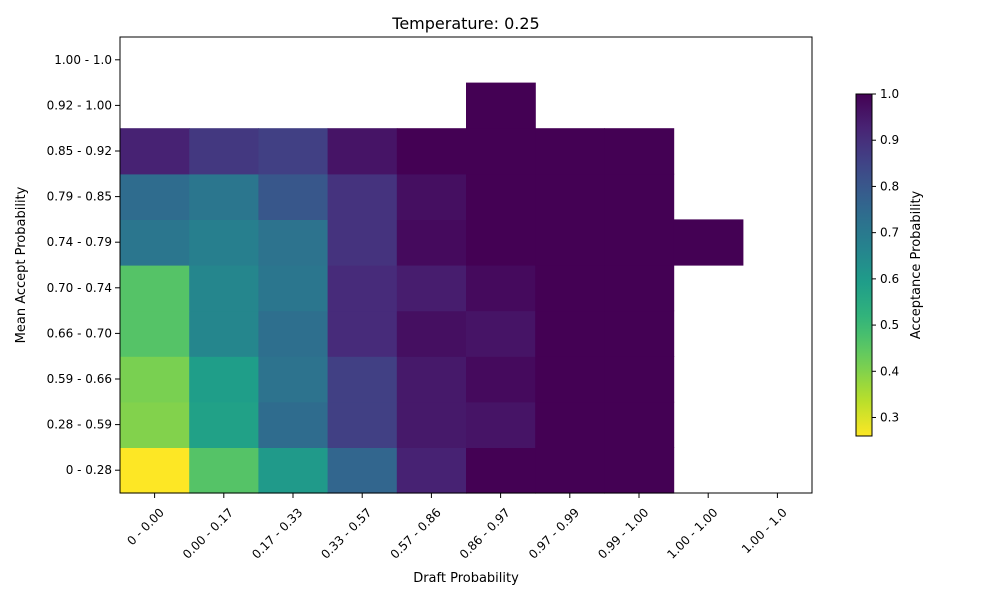  Describe the element at coordinates (79, 105) in the screenshot. I see `y-tick-label: 0.92 - 1.00` at that location.